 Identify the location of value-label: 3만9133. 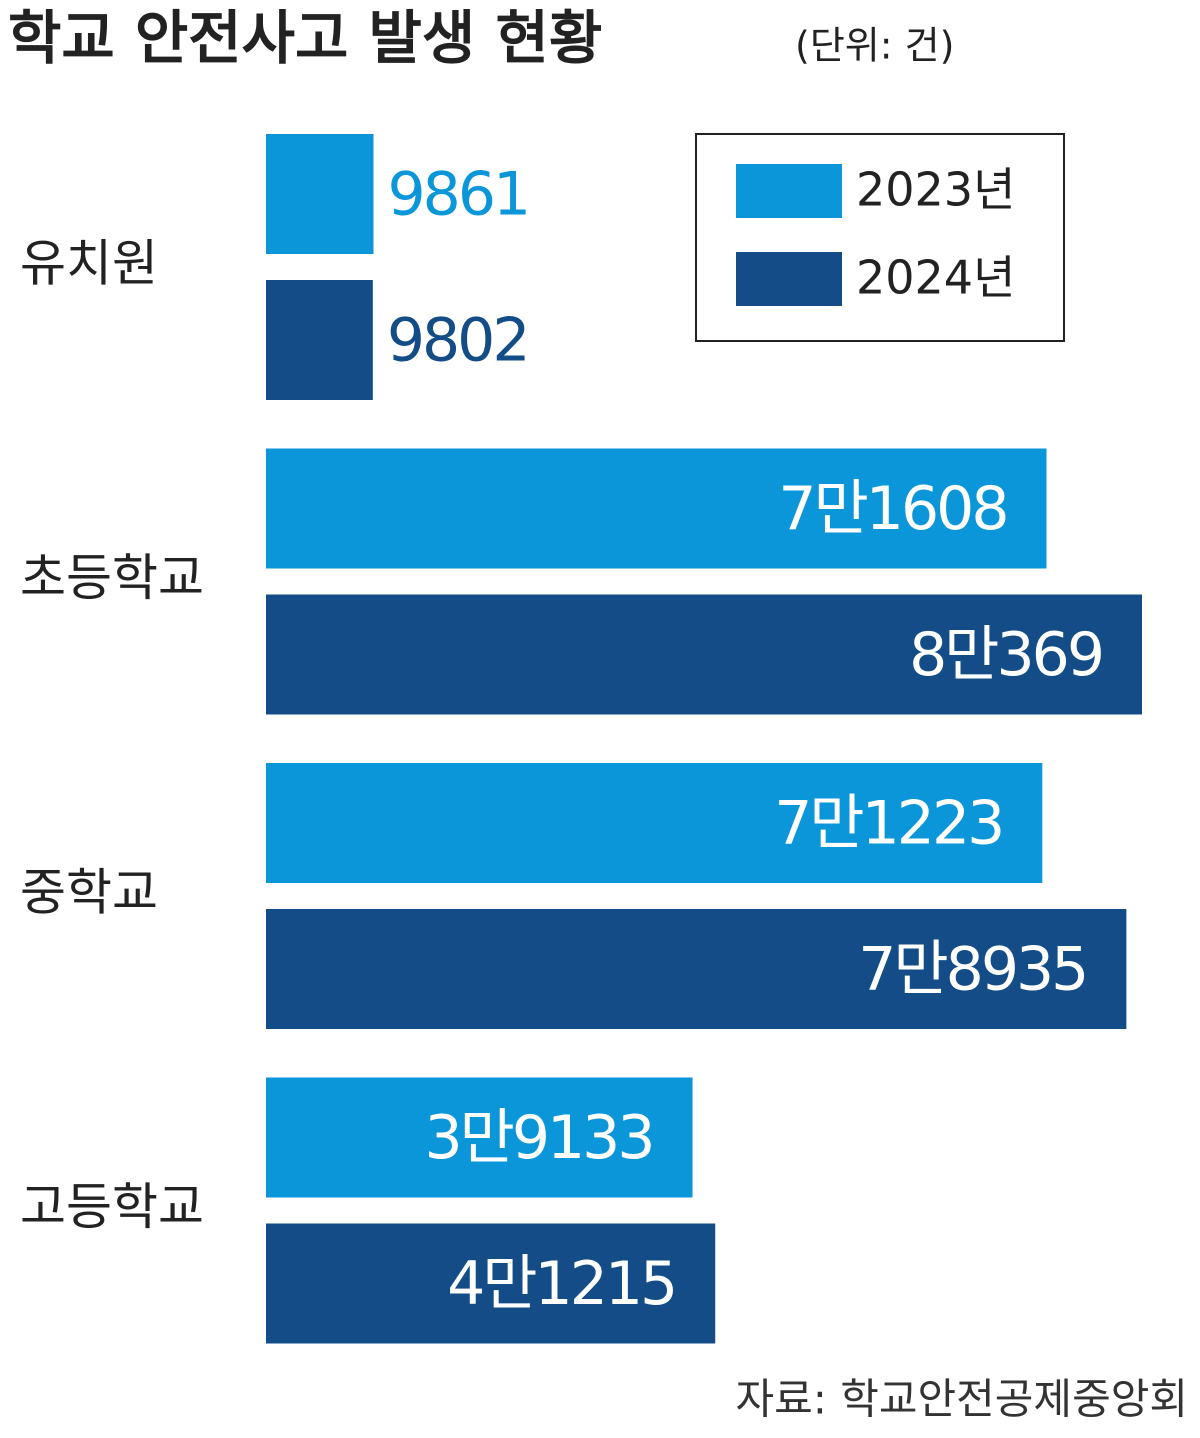
(538, 1138).